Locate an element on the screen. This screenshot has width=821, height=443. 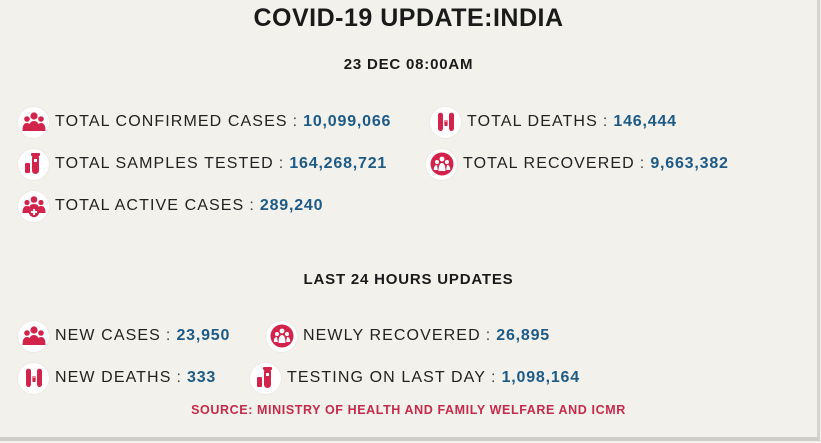
stat-label: TOTAL DEATHS is located at coordinates (532, 121).